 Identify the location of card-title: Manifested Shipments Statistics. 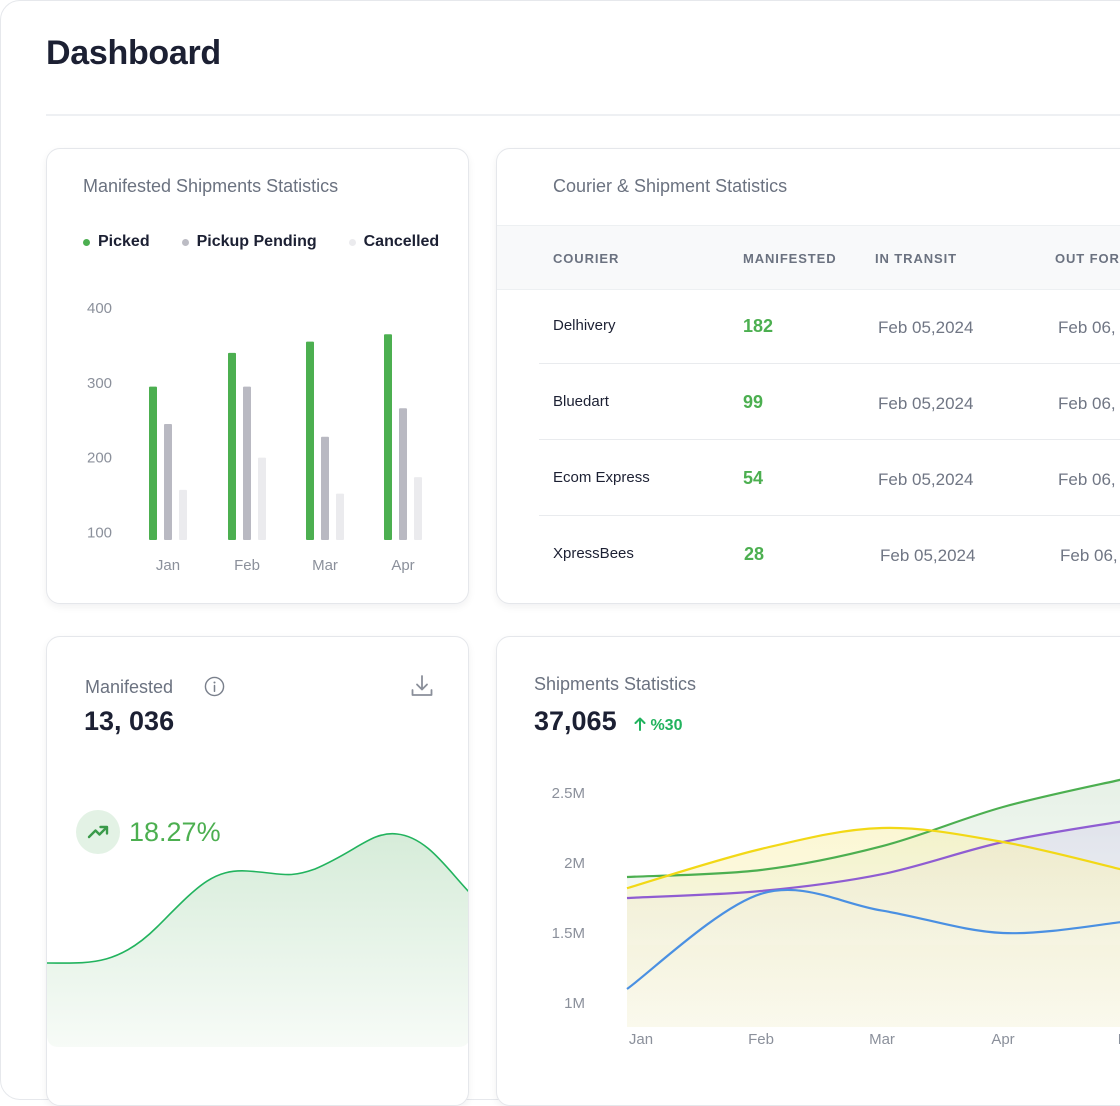
(211, 186).